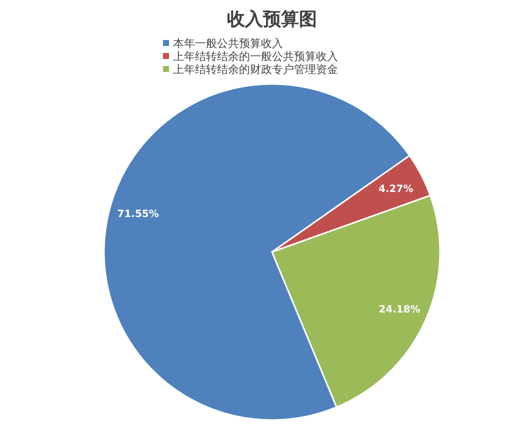 This screenshot has width=524, height=442. I want to click on data-label: 71.55%, so click(138, 214).